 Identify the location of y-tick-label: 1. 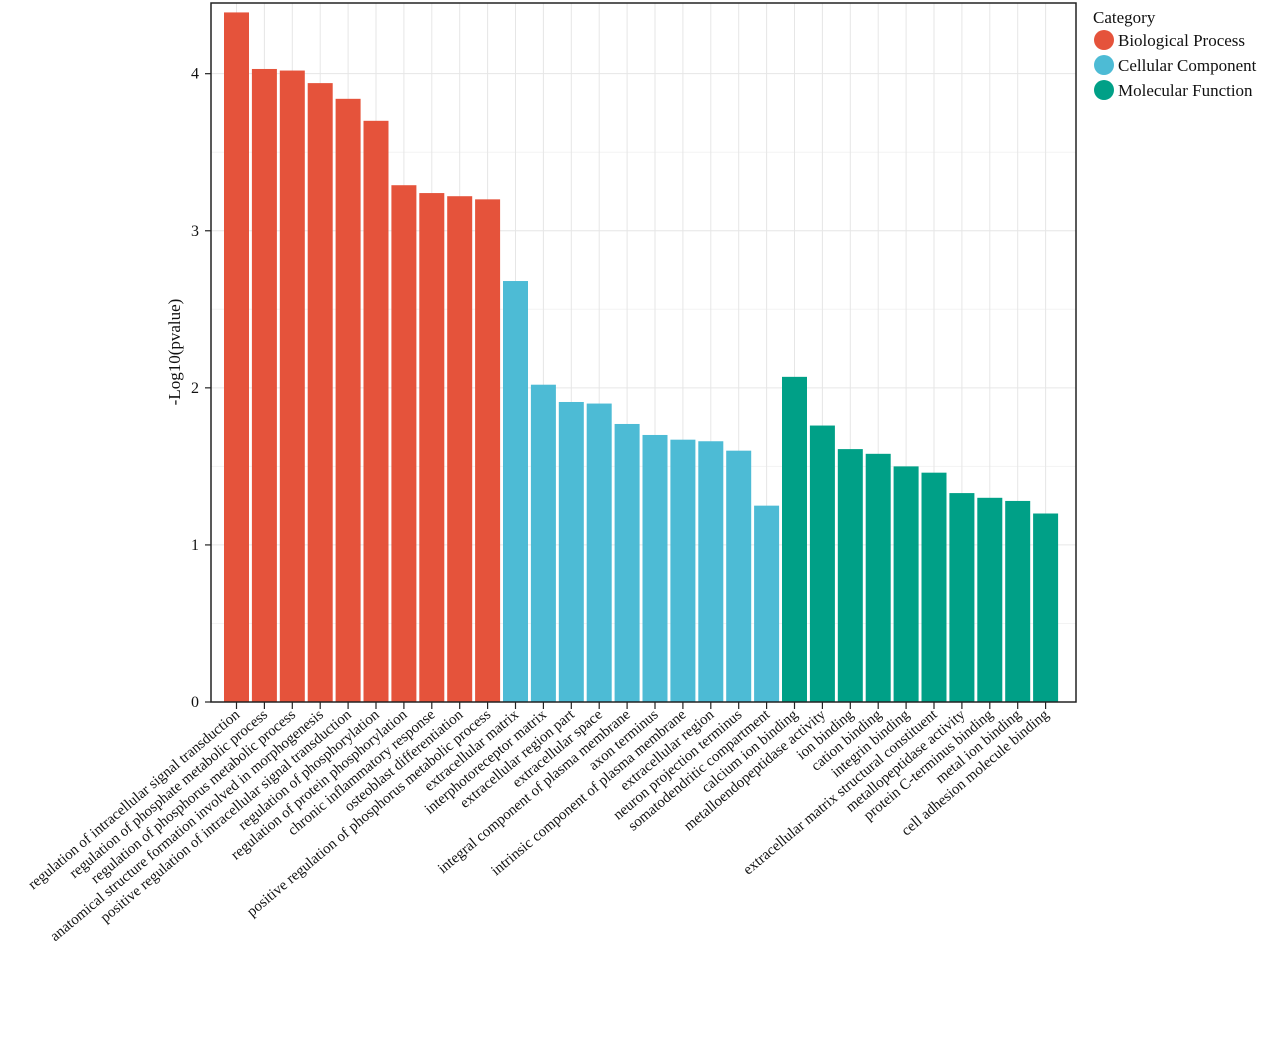
(195, 545).